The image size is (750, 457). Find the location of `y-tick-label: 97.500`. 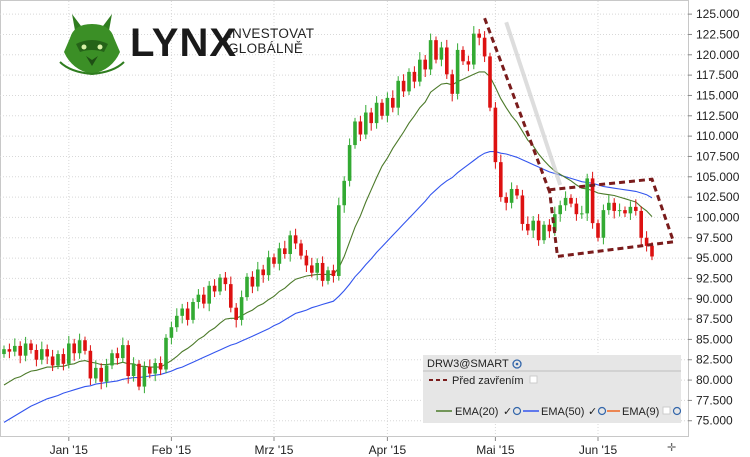

y-tick-label: 97.500 is located at coordinates (714, 238).